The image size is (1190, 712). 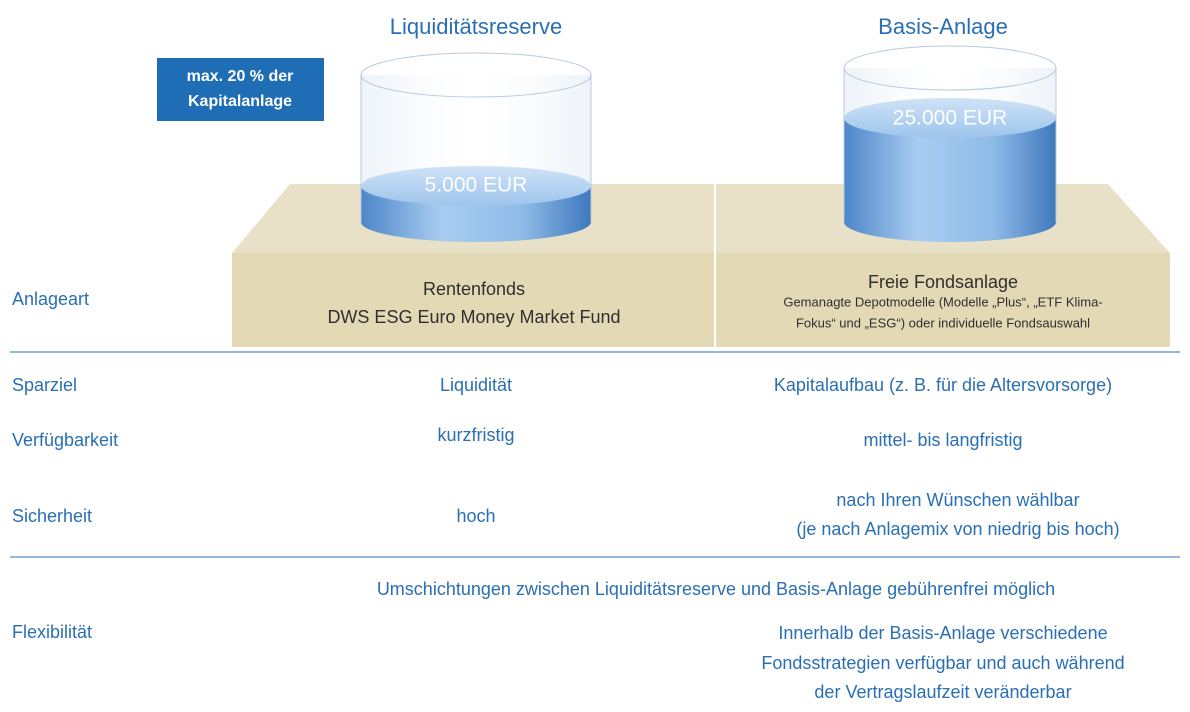 I want to click on platform-front, so click(x=701, y=300).